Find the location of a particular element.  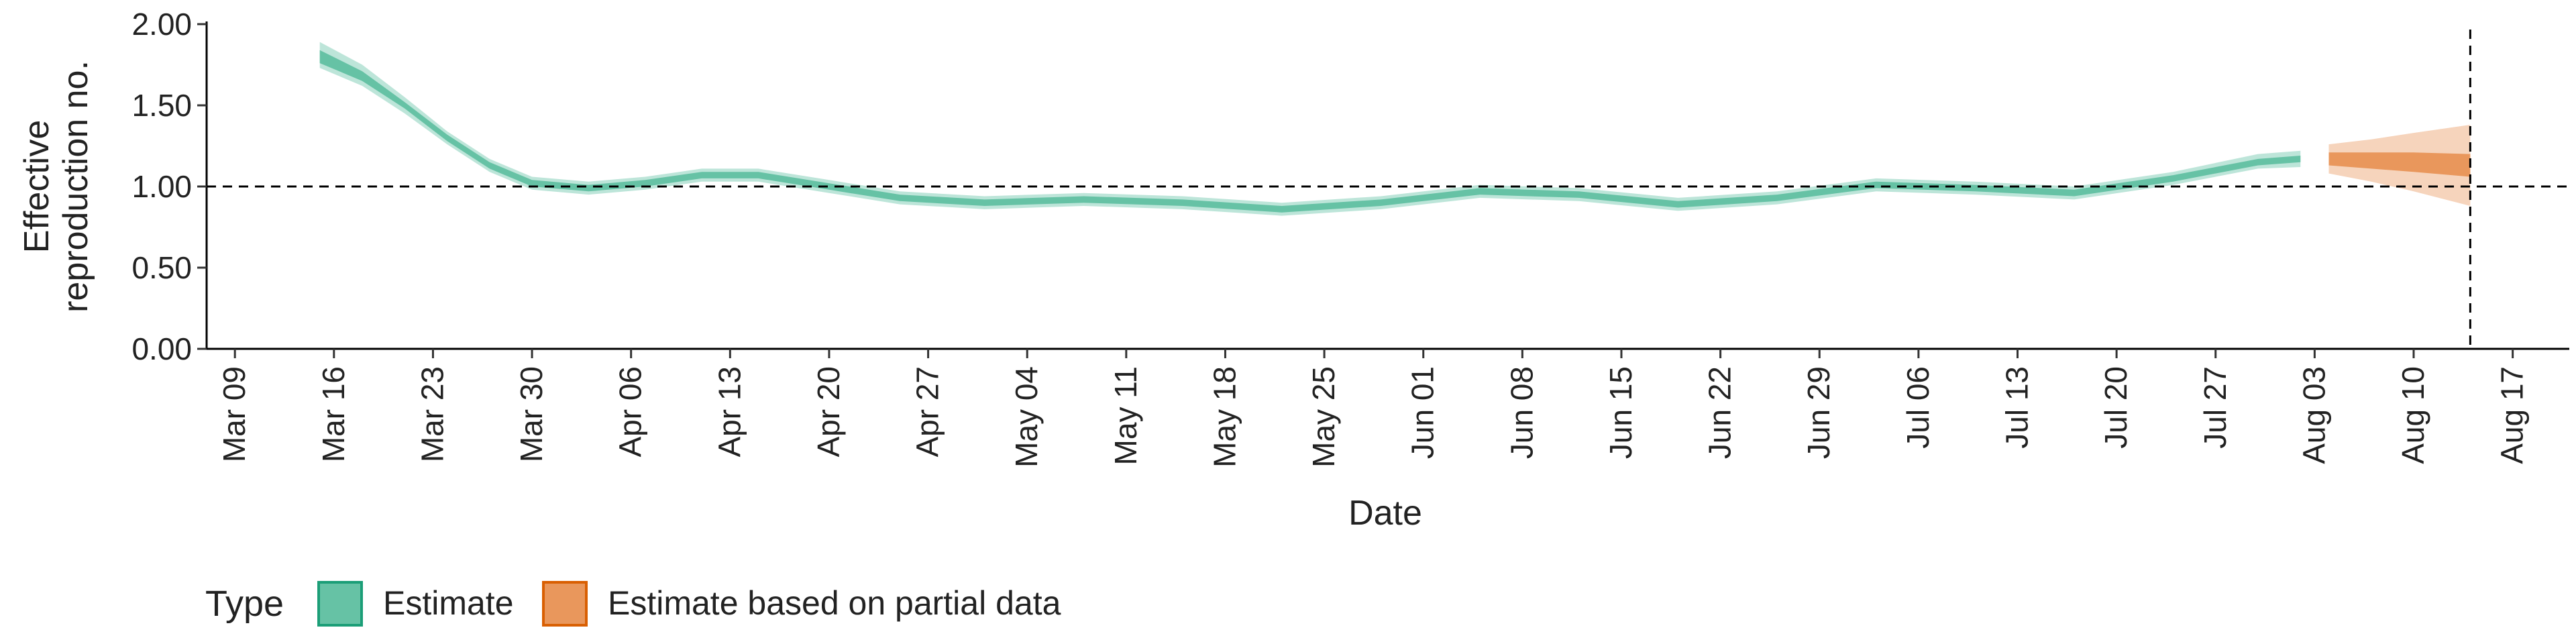

y-tick-label: 0.50 is located at coordinates (161, 267).